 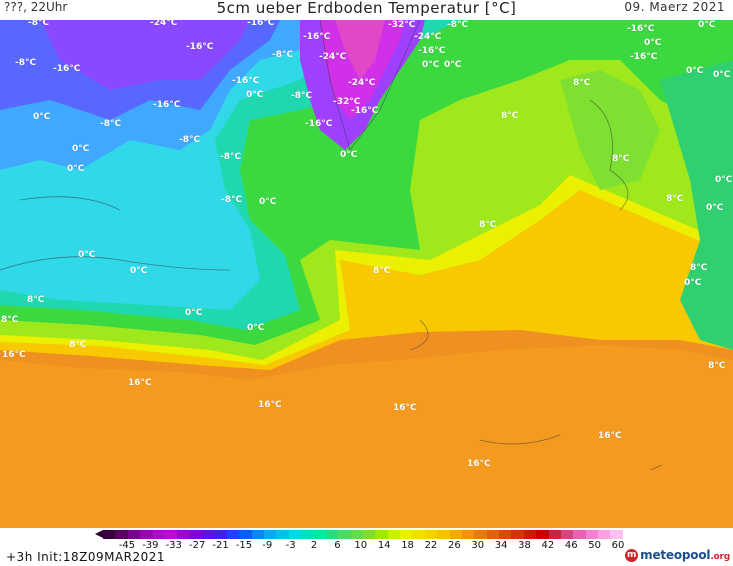 I want to click on colorbar-tick-label: 18, so click(x=407, y=545).